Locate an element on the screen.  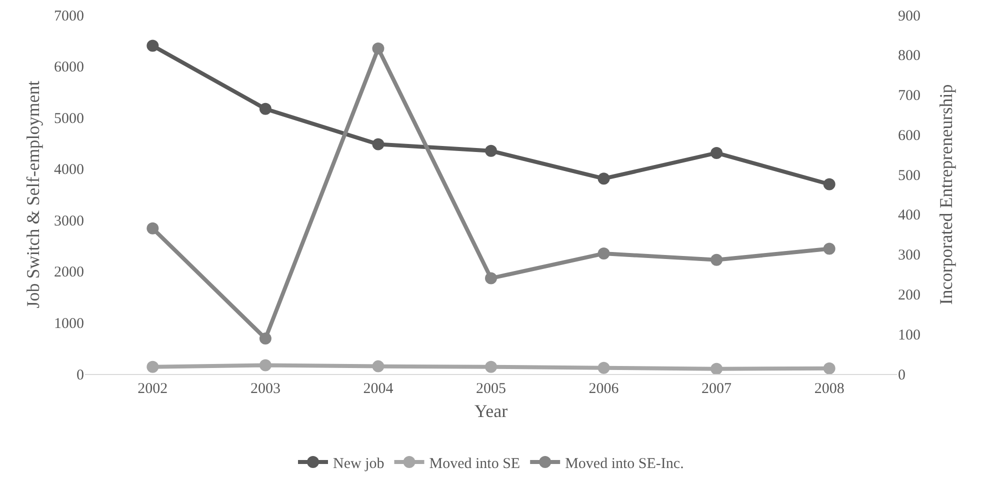
legend-label: Moved into SE-Inc. is located at coordinates (624, 464).